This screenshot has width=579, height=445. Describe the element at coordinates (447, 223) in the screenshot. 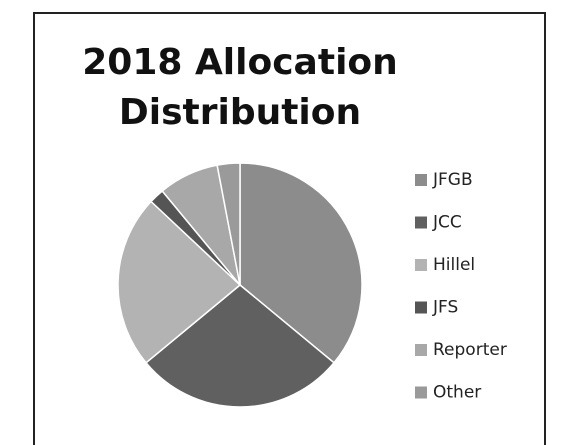

I see `legend-label: JCC` at that location.